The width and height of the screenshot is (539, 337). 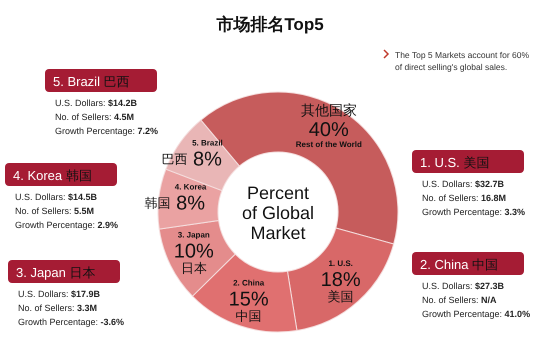 I want to click on slice-label: 1. U.S., so click(x=340, y=263).